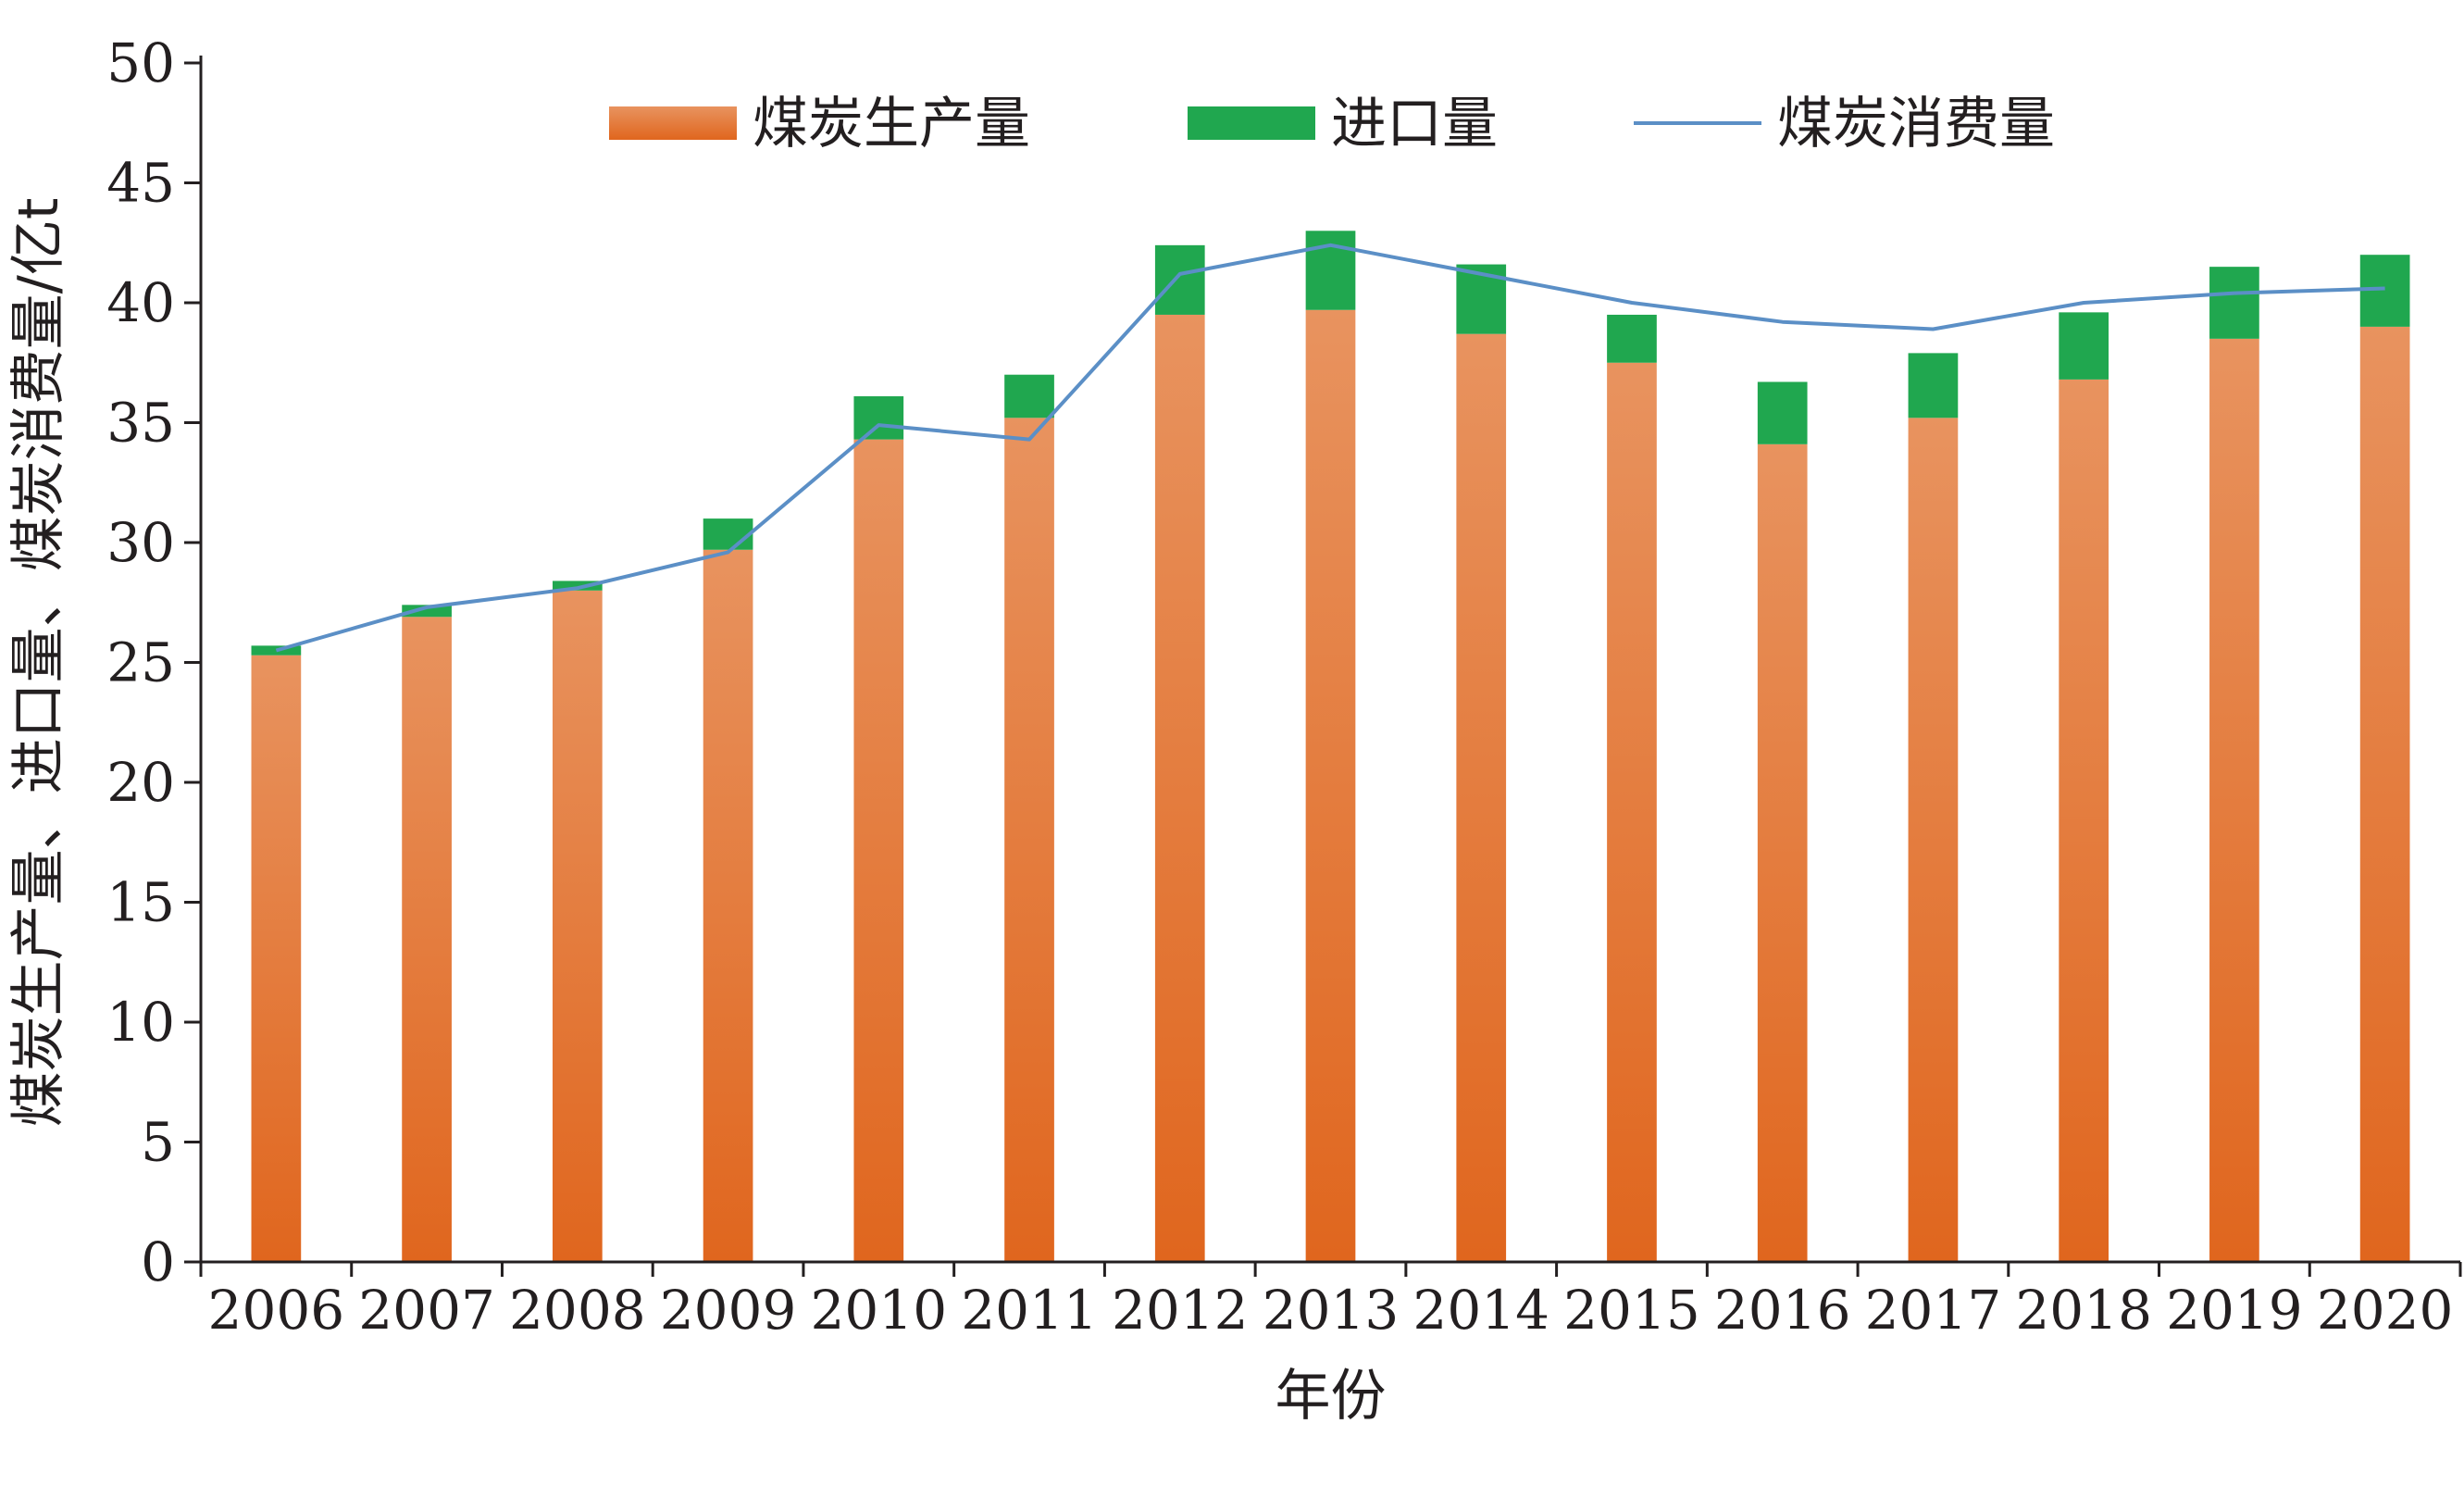  I want to click on y-tick-label: 30, so click(140, 543).